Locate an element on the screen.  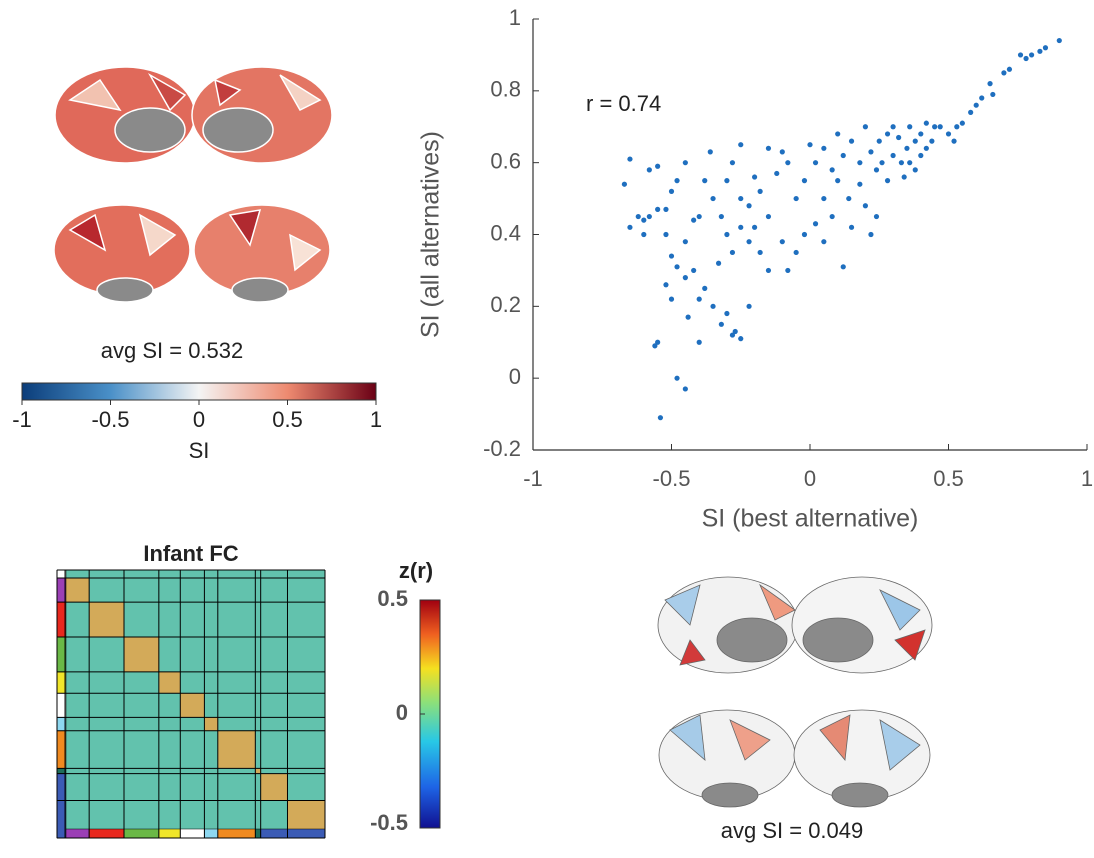
si-colorbar is located at coordinates (199, 391).